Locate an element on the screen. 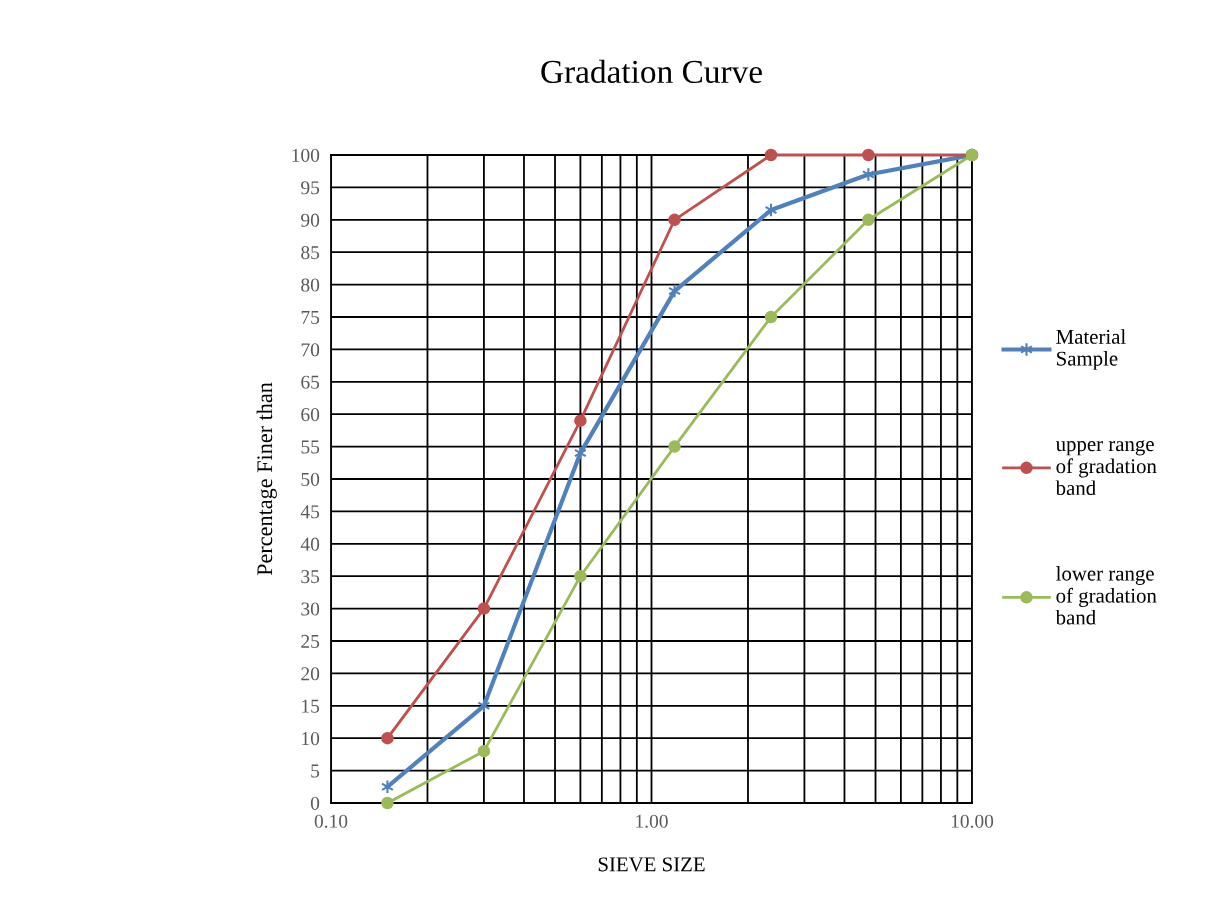 The width and height of the screenshot is (1208, 902). chart-title: Gradation Curve is located at coordinates (651, 71).